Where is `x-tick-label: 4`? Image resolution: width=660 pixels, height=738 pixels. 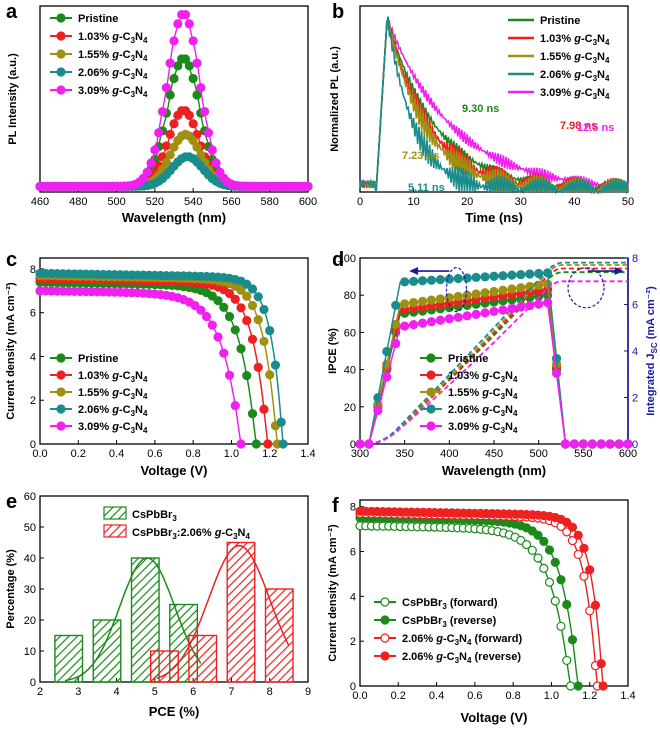
x-tick-label: 4 is located at coordinates (117, 692).